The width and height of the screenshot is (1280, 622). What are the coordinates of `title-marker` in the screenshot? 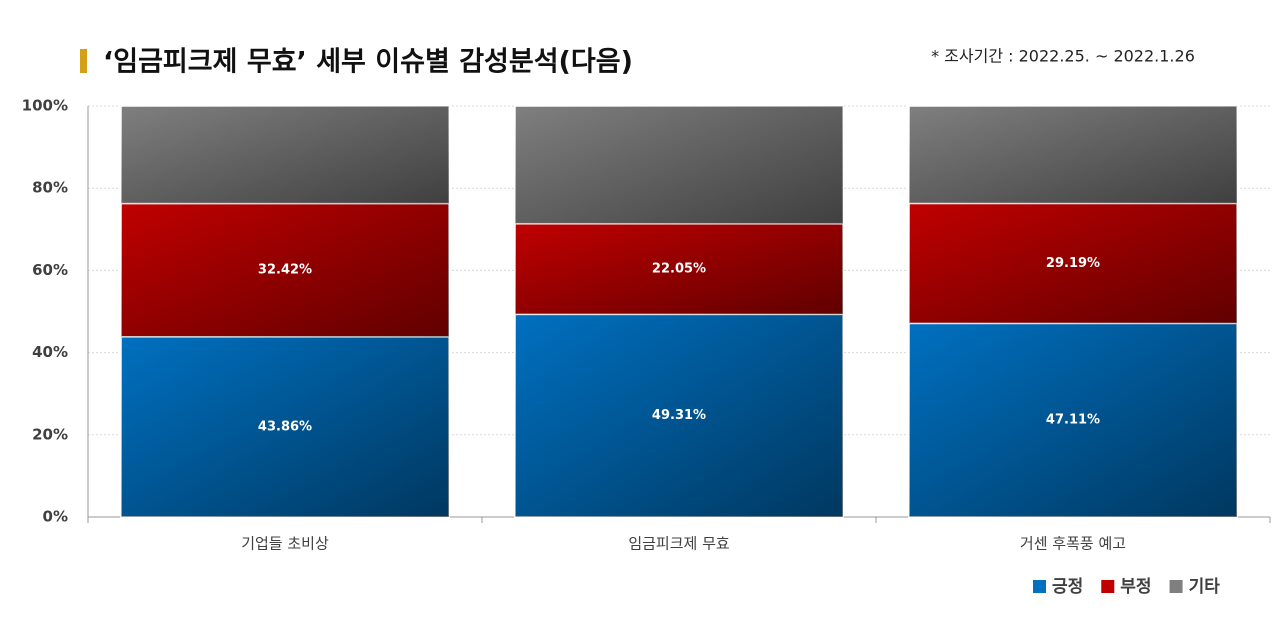 It's located at (83, 61).